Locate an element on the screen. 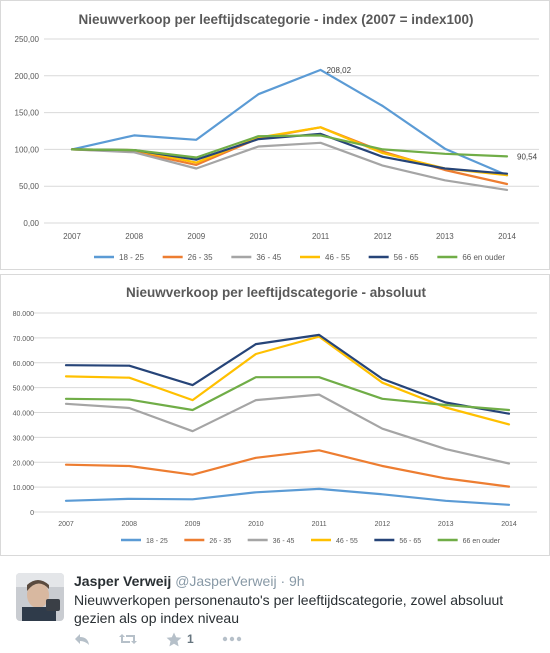  y-tick-label: 80.000 is located at coordinates (24, 314).